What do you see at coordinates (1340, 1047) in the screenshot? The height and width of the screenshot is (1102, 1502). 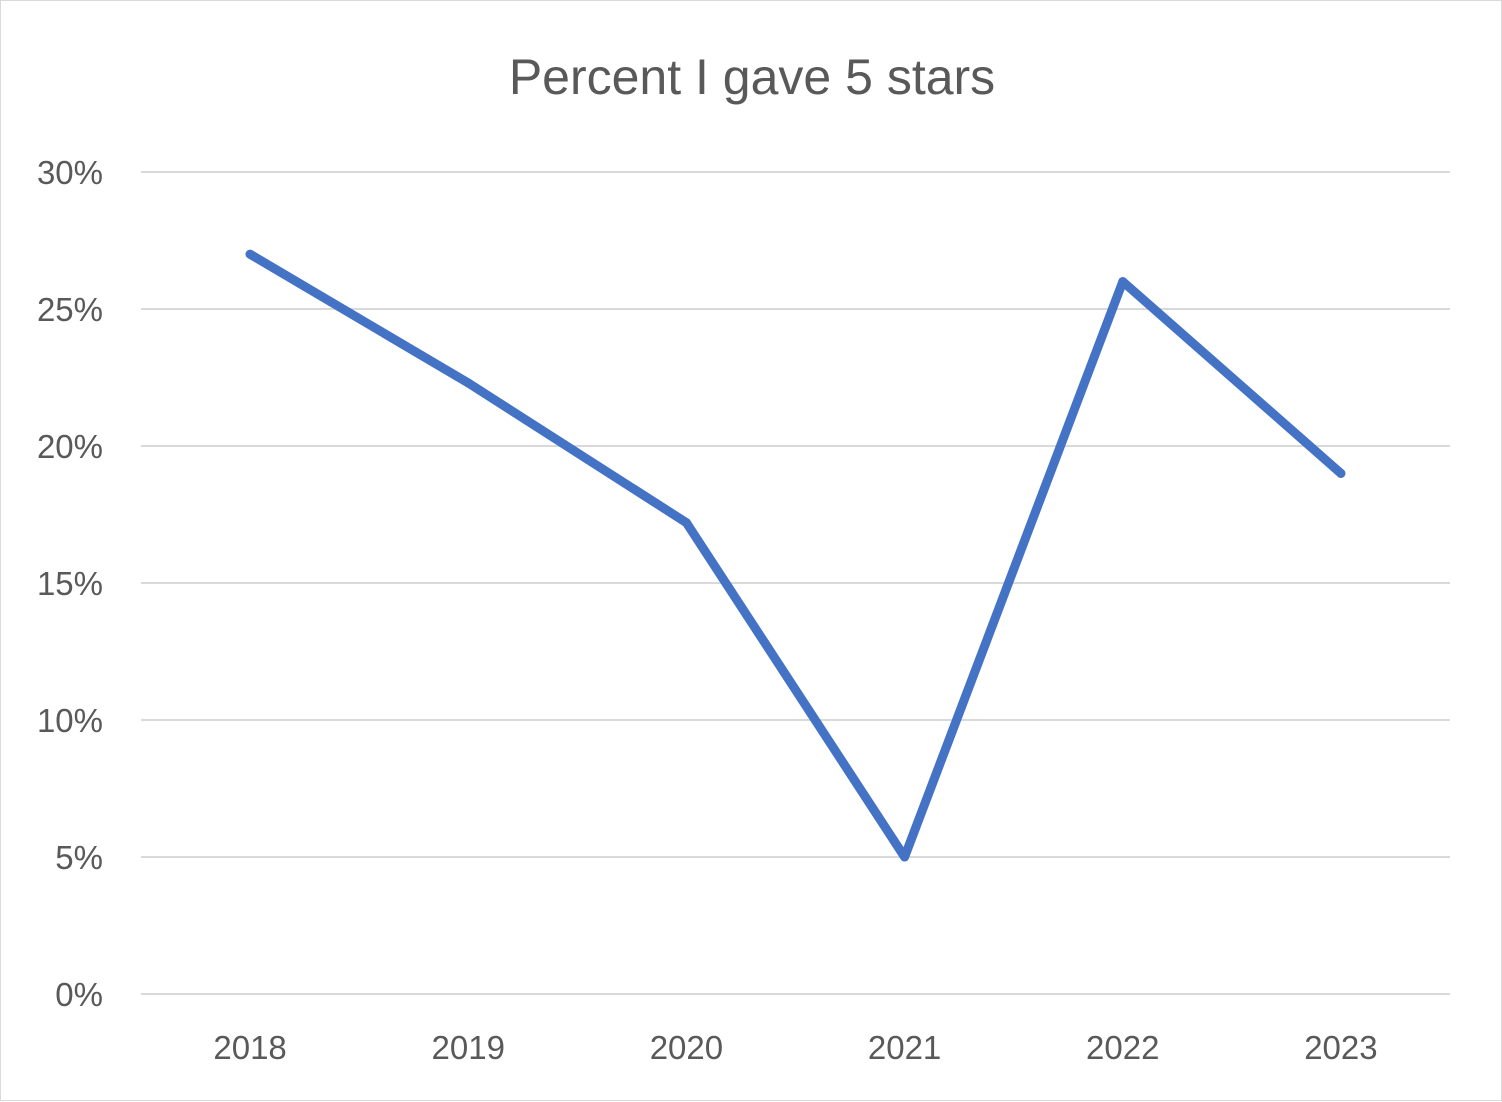 I see `x-tick-label: 2023` at bounding box center [1340, 1047].